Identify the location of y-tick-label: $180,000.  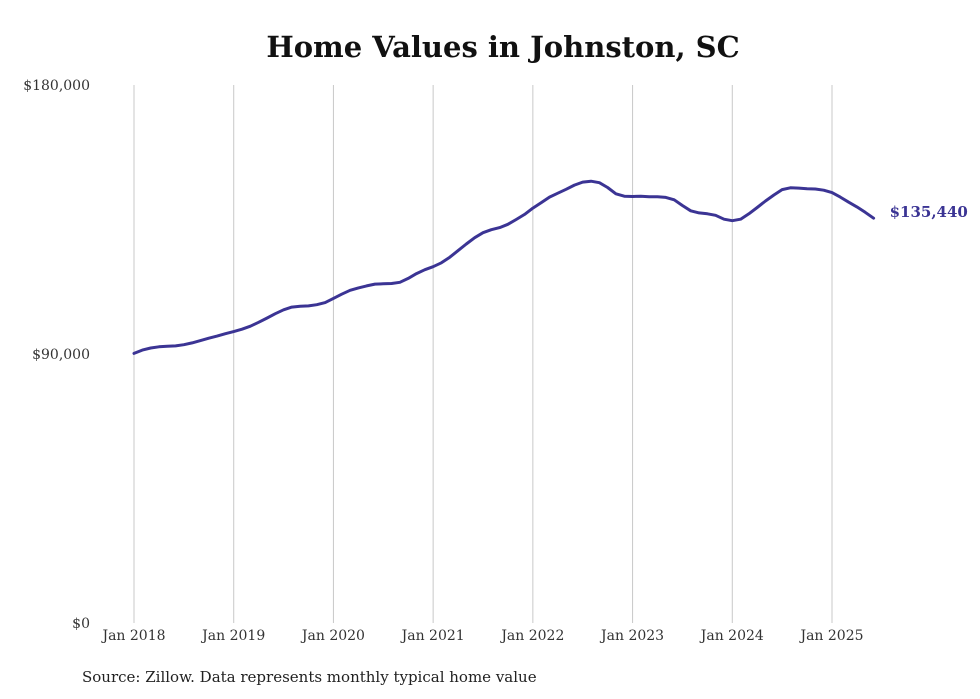
(56, 86).